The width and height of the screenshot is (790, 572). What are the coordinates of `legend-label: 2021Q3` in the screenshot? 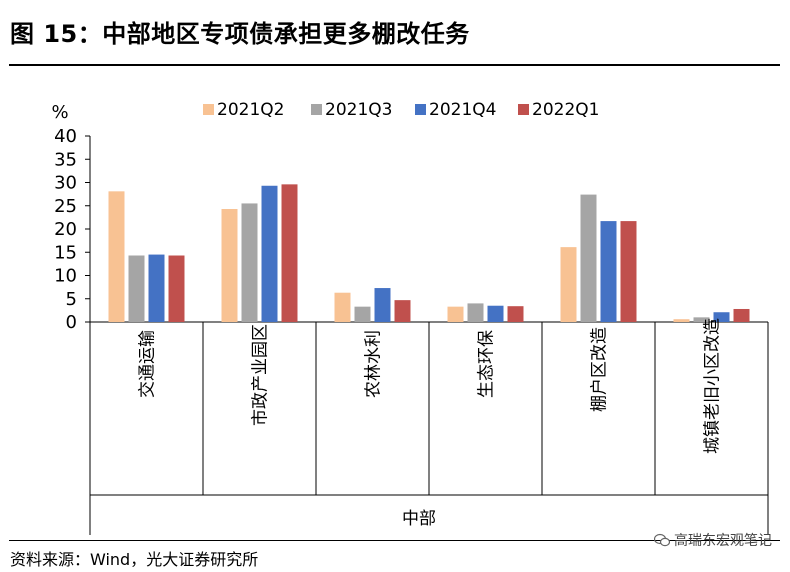 It's located at (358, 110).